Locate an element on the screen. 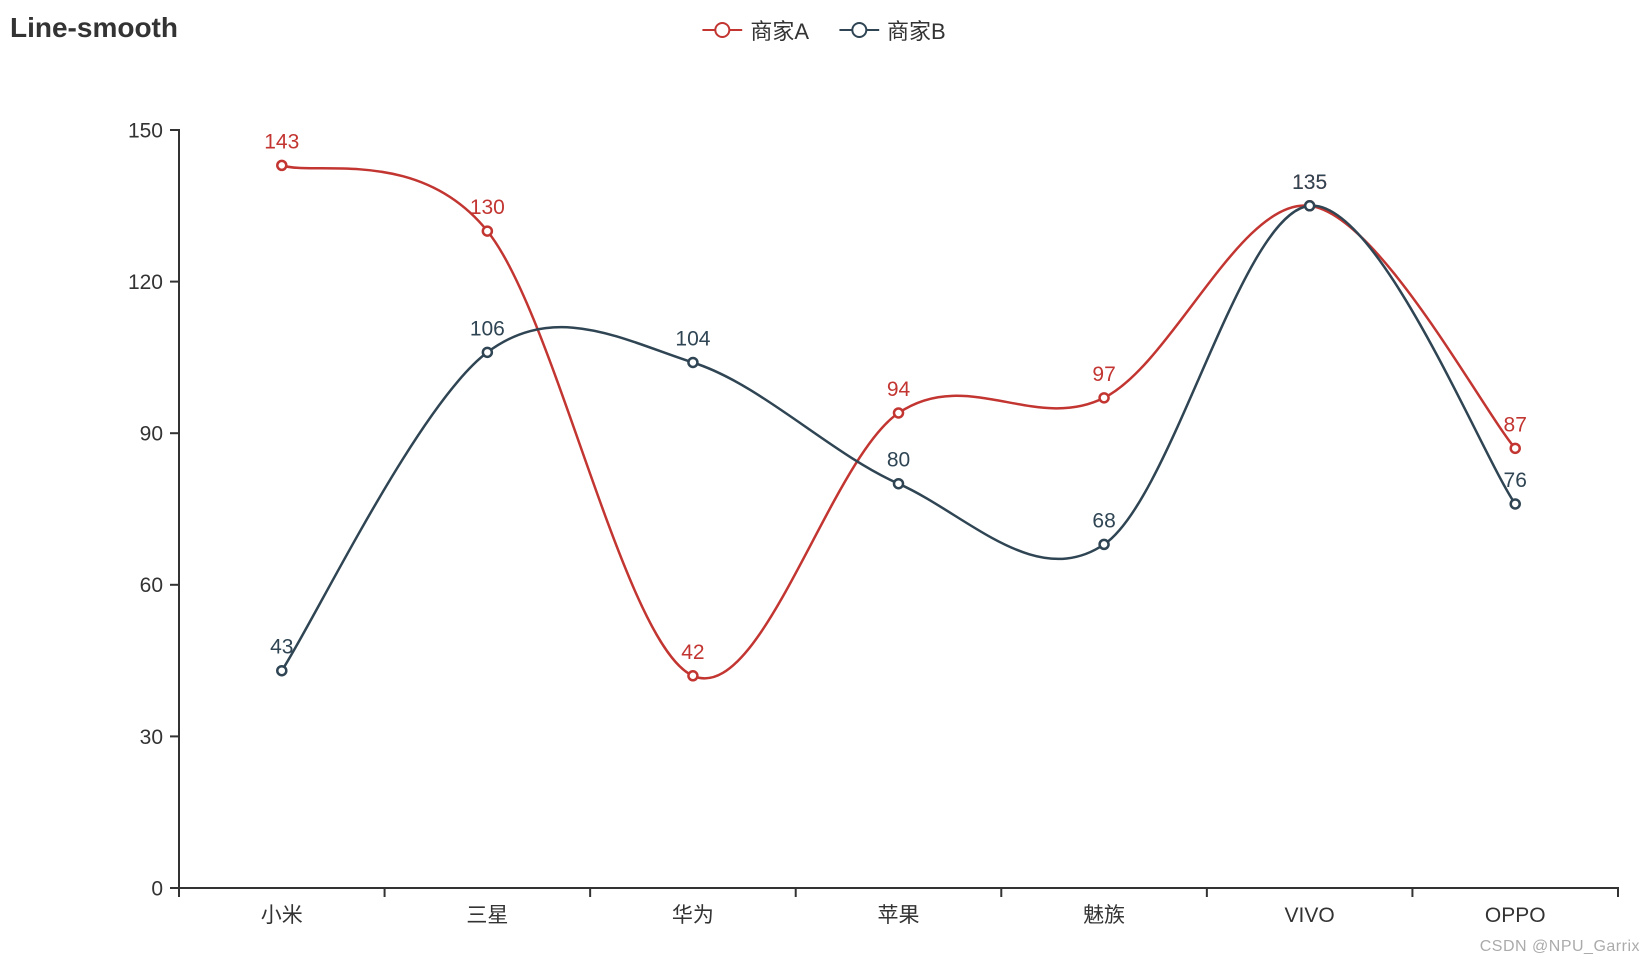  data-point-label-0-5: 135 is located at coordinates (1309, 182).